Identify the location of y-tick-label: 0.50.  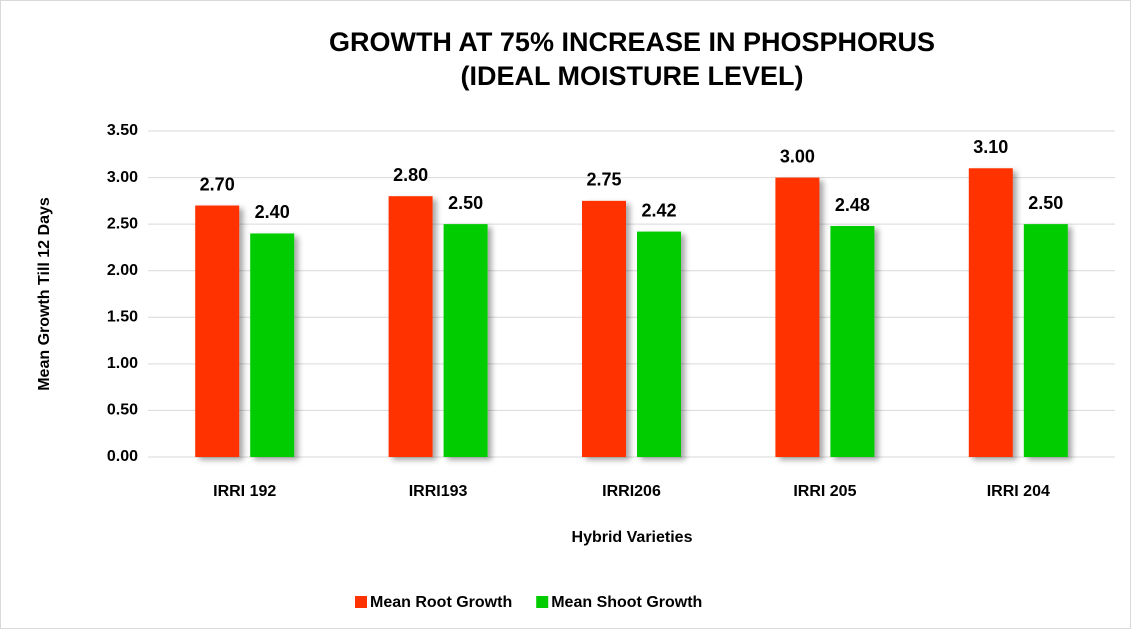
(122, 410).